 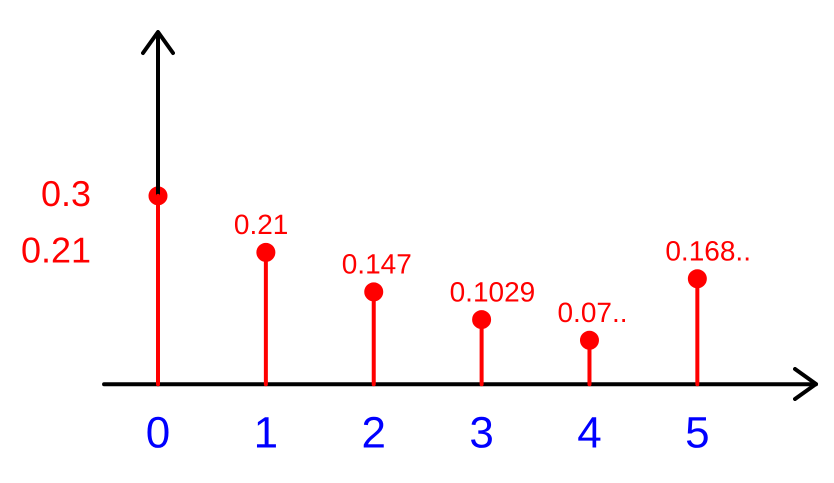 What do you see at coordinates (592, 312) in the screenshot?
I see `data-label: 0.07..` at bounding box center [592, 312].